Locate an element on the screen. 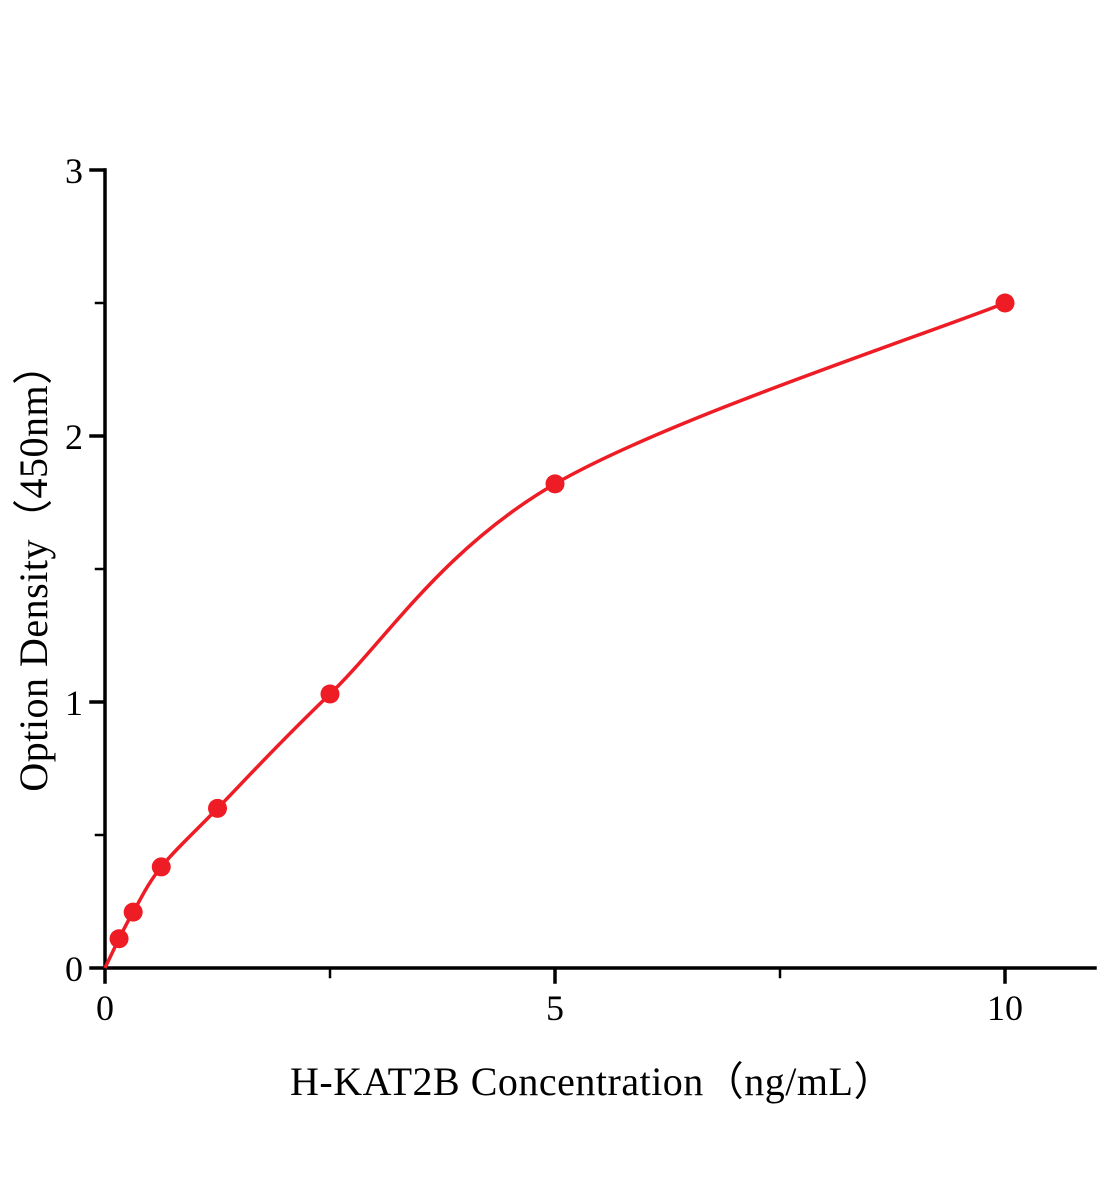 The height and width of the screenshot is (1200, 1104). y-tick-label: 3 is located at coordinates (74, 171).